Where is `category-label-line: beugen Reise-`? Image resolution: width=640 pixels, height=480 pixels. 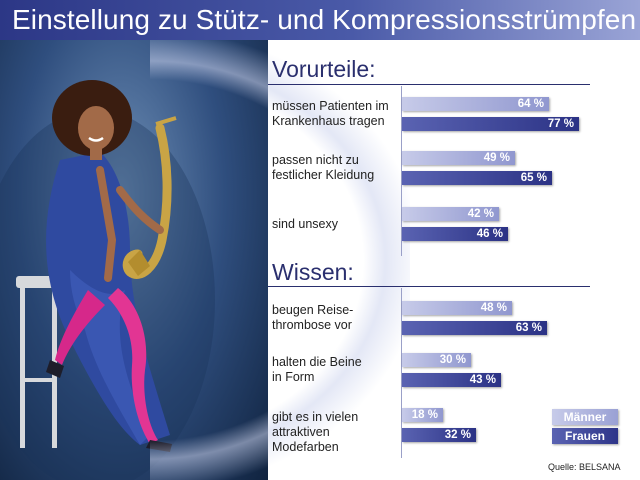 category-label-line: beugen Reise- is located at coordinates (313, 310).